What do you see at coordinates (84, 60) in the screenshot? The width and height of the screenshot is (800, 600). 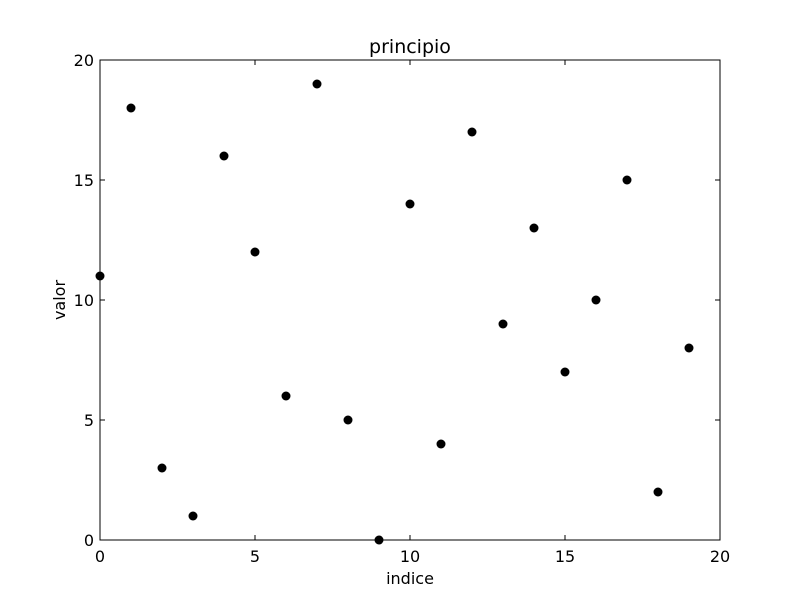 I see `y-tick-label: 20` at bounding box center [84, 60].